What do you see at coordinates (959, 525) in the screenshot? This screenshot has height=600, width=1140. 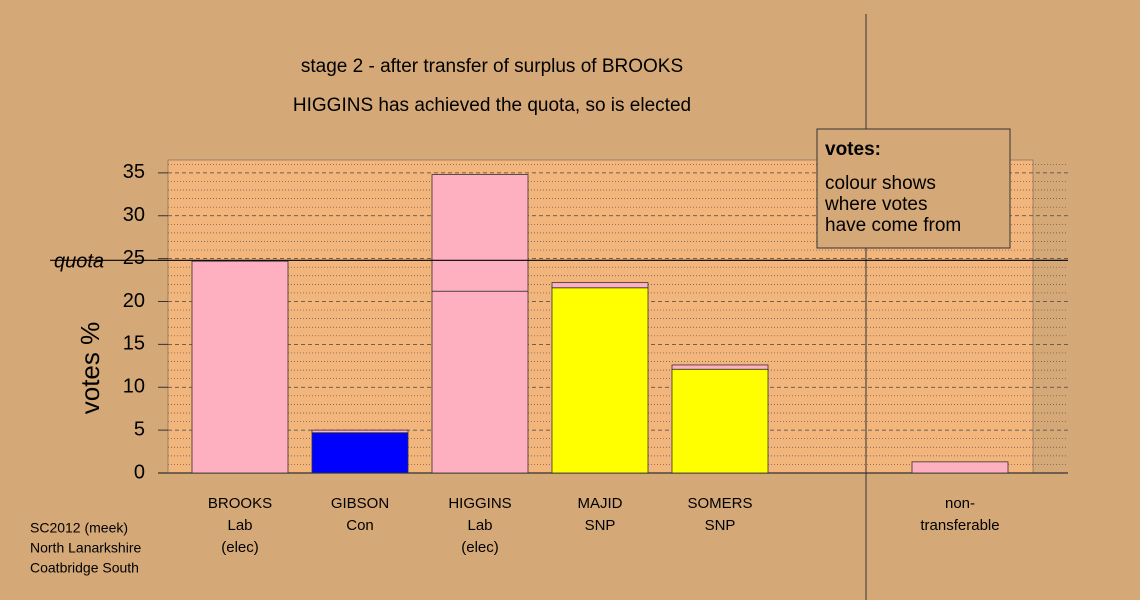 I see `x-tick-label: transferable` at bounding box center [959, 525].